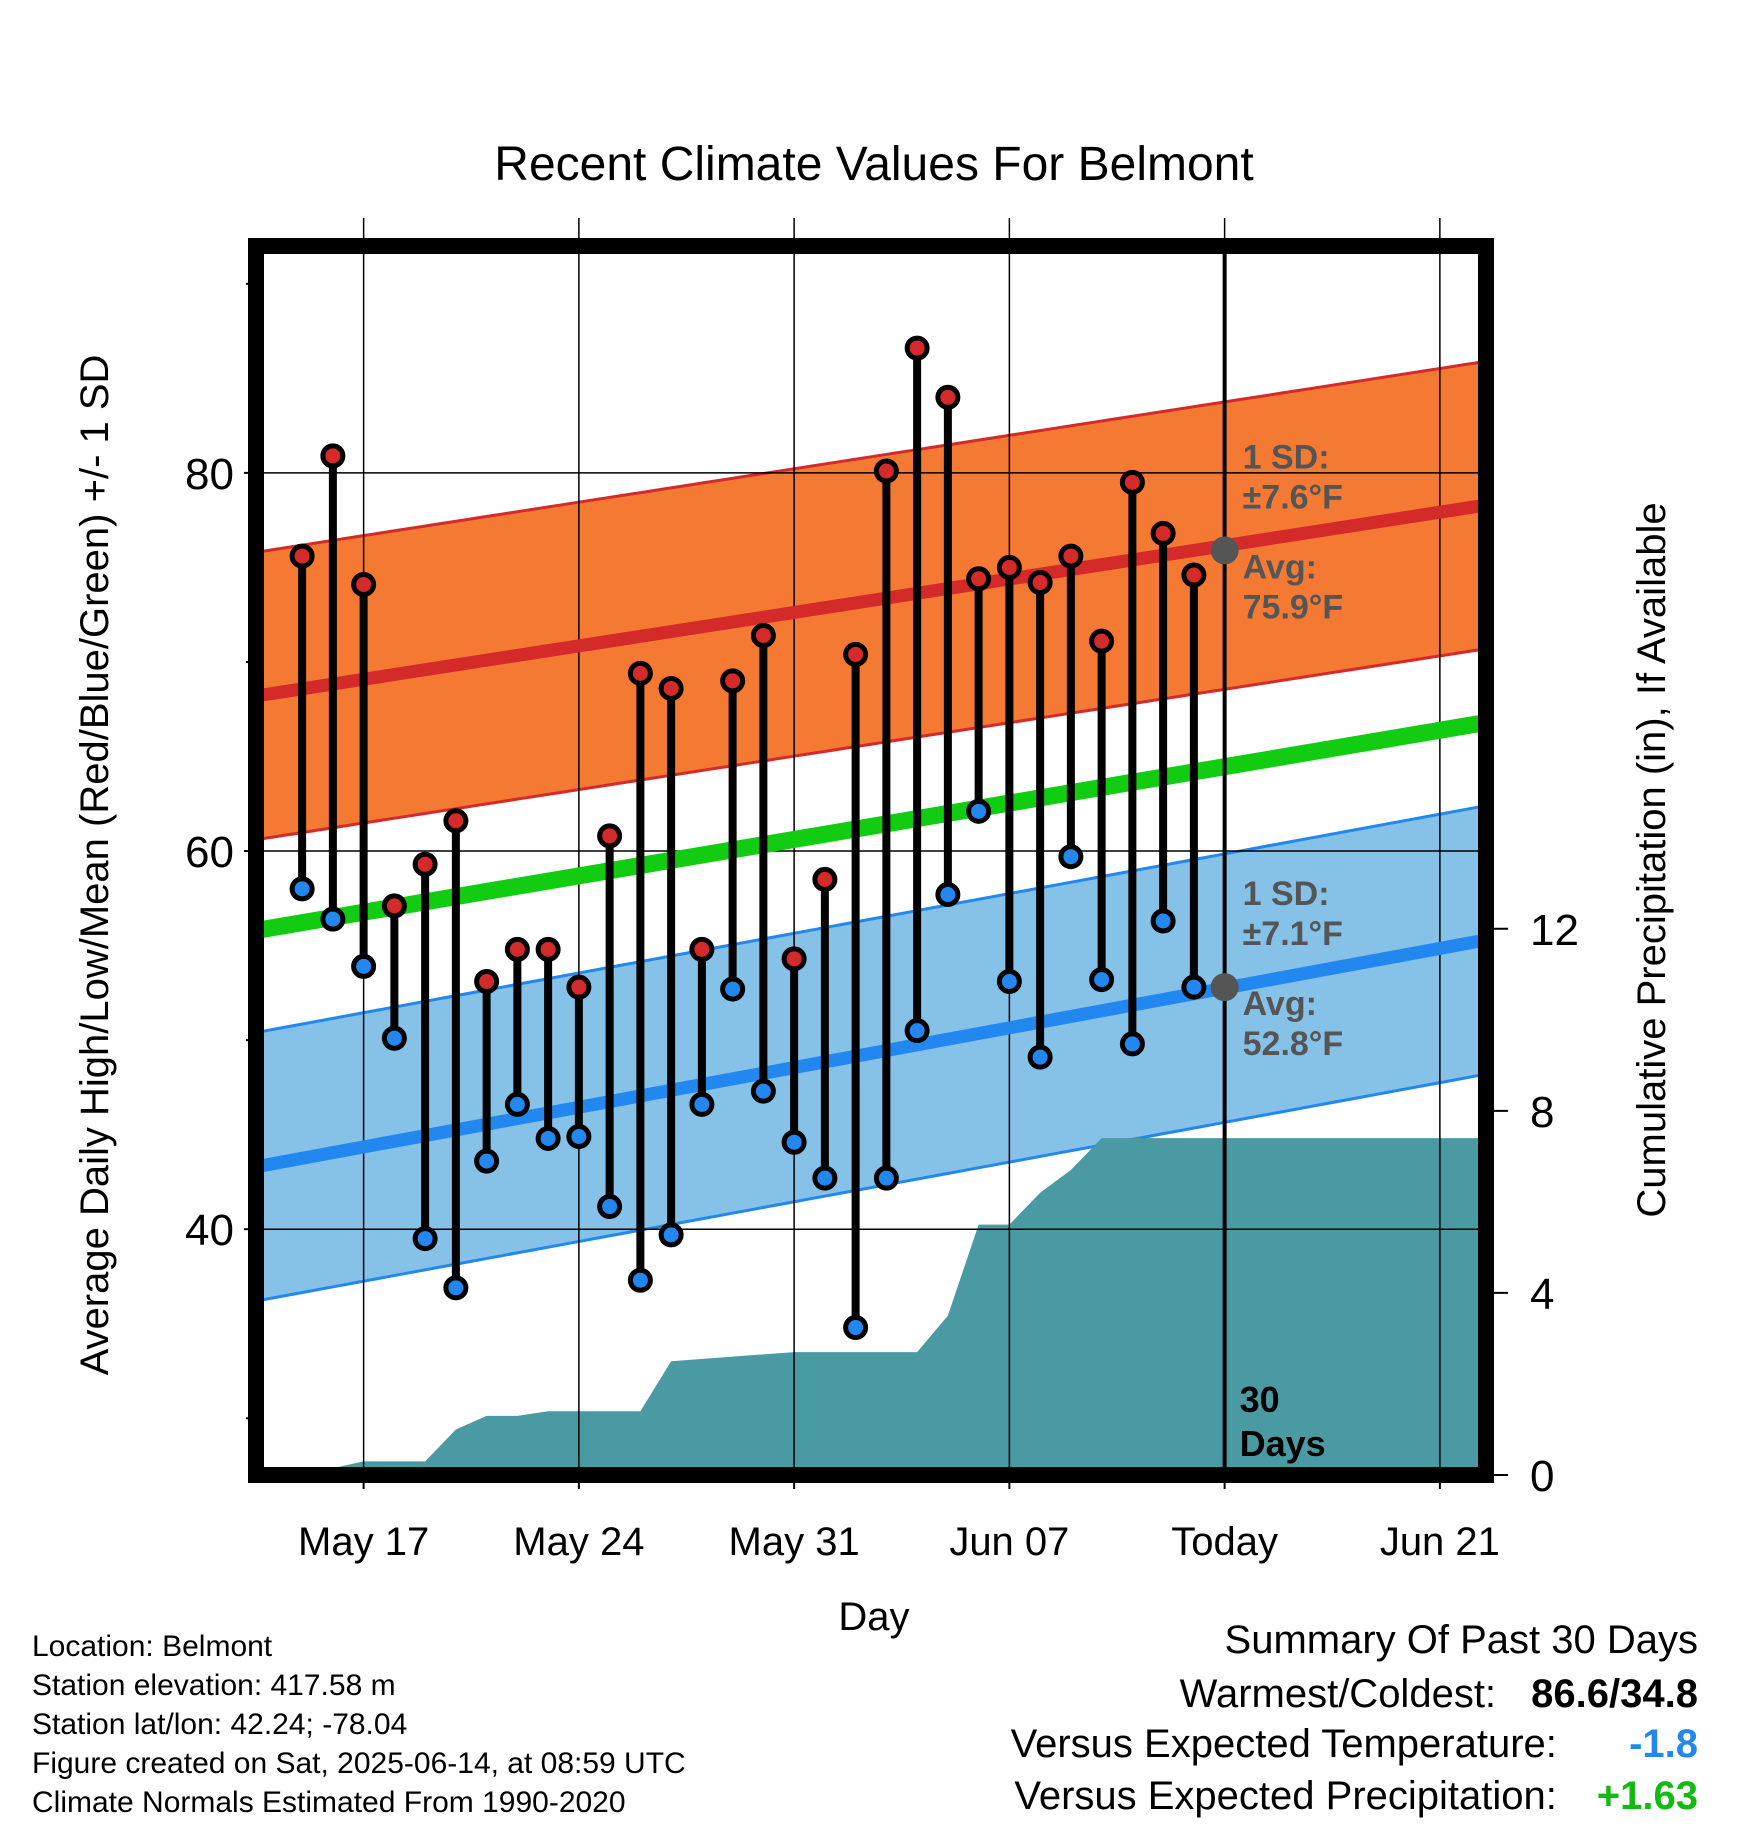  I want to click on precip-label: Versus Expected Precipitation:, so click(1285, 1796).